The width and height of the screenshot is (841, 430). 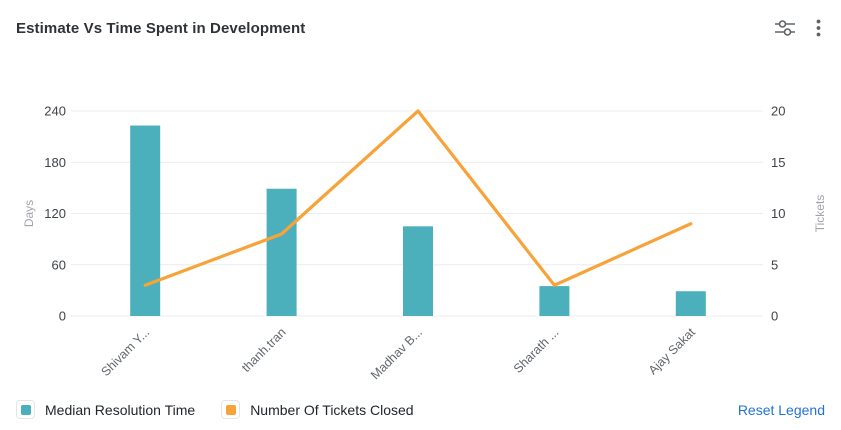 I want to click on x-axis-category-label: Ajay Sakat, so click(x=672, y=351).